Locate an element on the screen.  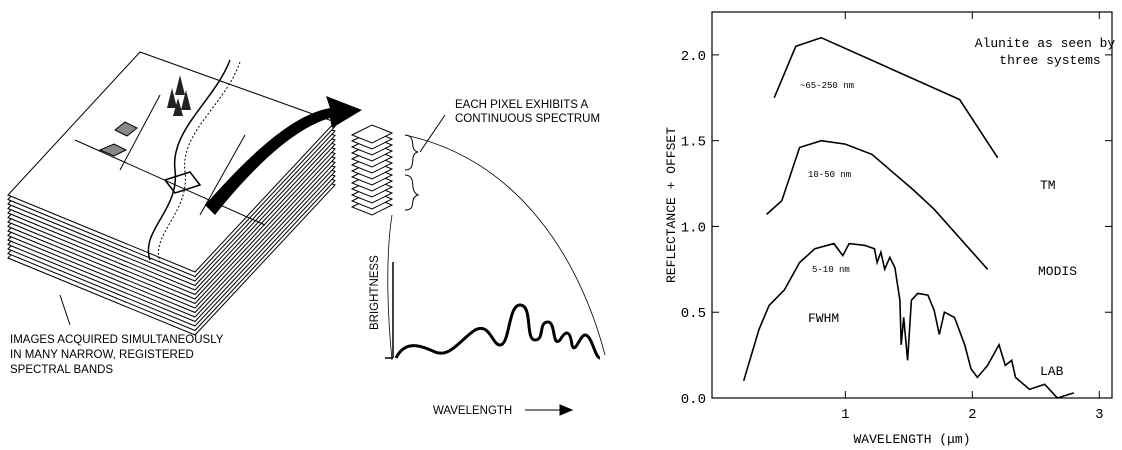
spectrum-axes is located at coordinates (389, 310).